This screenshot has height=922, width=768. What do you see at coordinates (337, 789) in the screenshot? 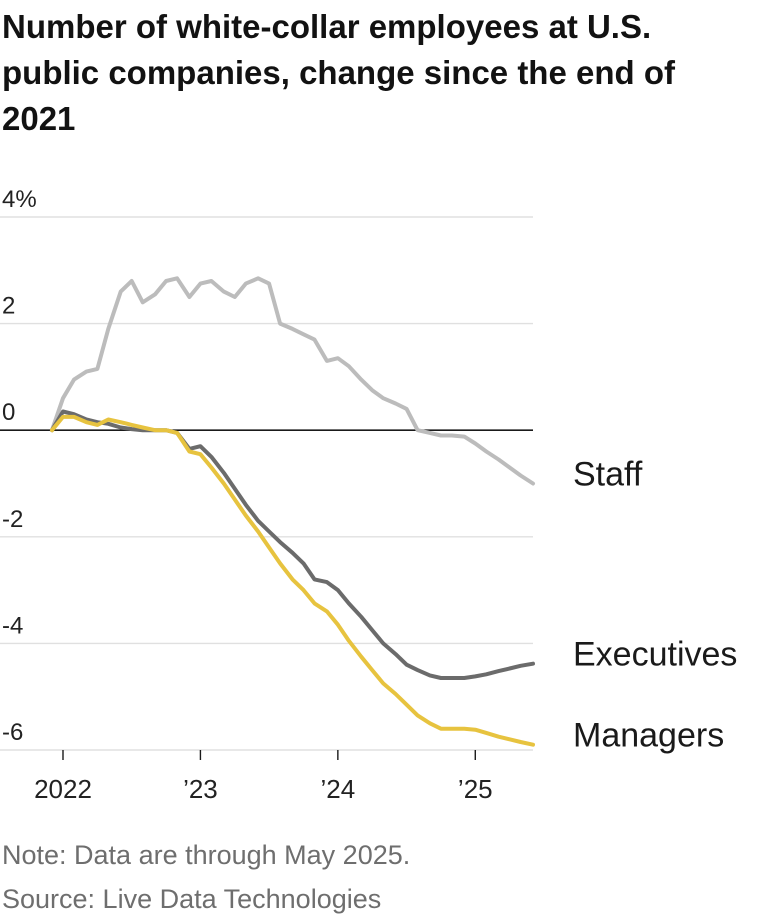
I see `x-tick-label: ’24` at bounding box center [337, 789].